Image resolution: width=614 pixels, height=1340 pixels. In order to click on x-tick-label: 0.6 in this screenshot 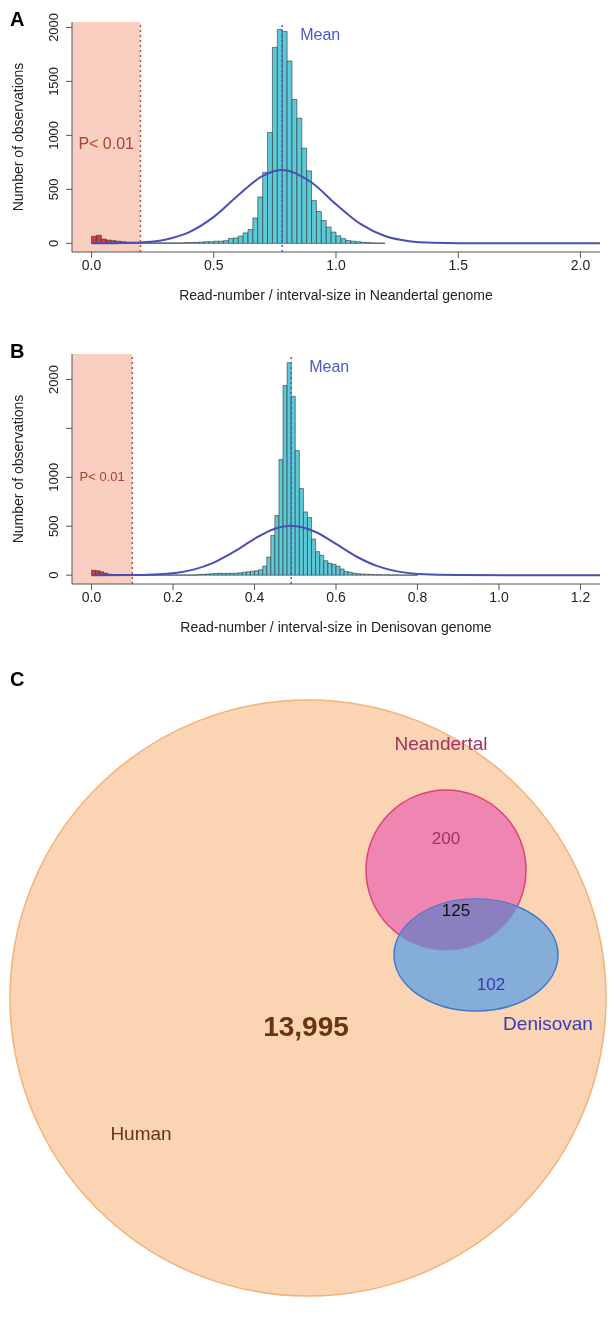, I will do `click(336, 596)`.